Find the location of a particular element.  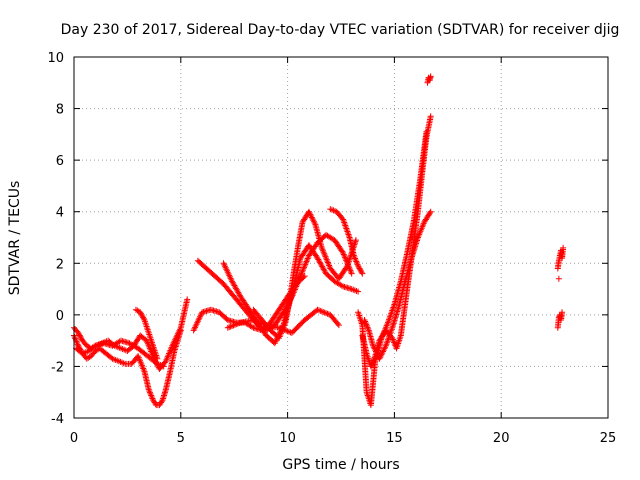

x-tick-label: 15 is located at coordinates (394, 438).